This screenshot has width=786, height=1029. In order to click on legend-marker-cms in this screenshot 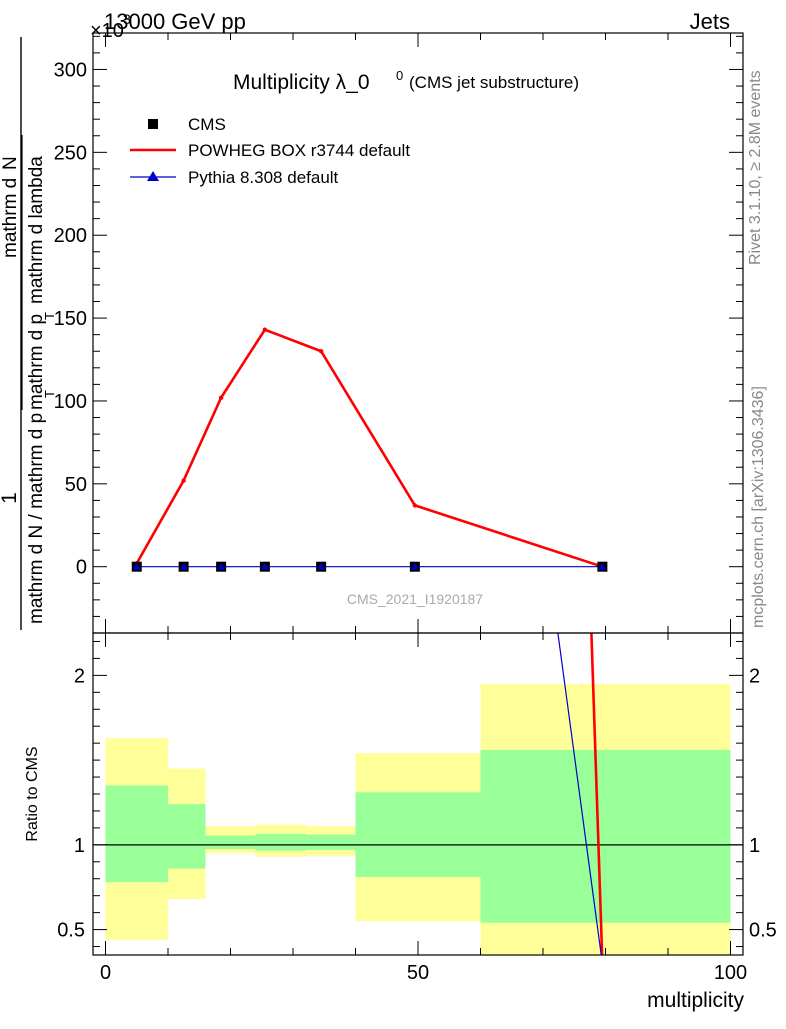, I will do `click(153, 124)`.